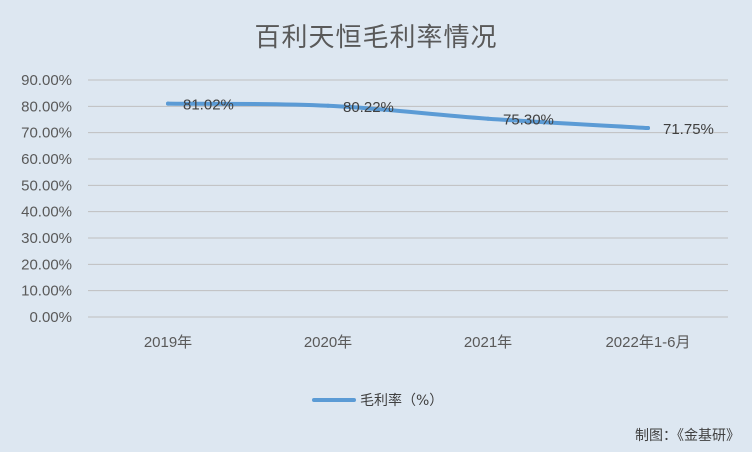  I want to click on x-tick-label: 2021年, so click(488, 342).